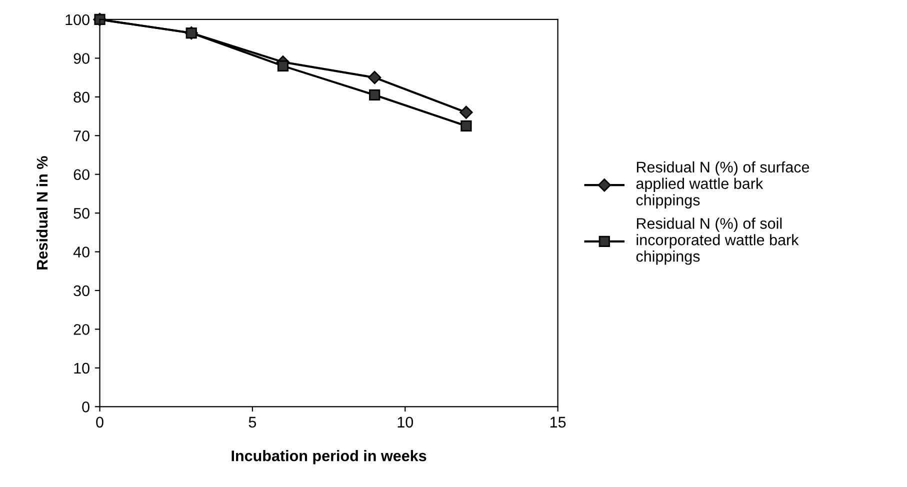 The width and height of the screenshot is (907, 487). What do you see at coordinates (100, 422) in the screenshot?
I see `x-tick-label: 0` at bounding box center [100, 422].